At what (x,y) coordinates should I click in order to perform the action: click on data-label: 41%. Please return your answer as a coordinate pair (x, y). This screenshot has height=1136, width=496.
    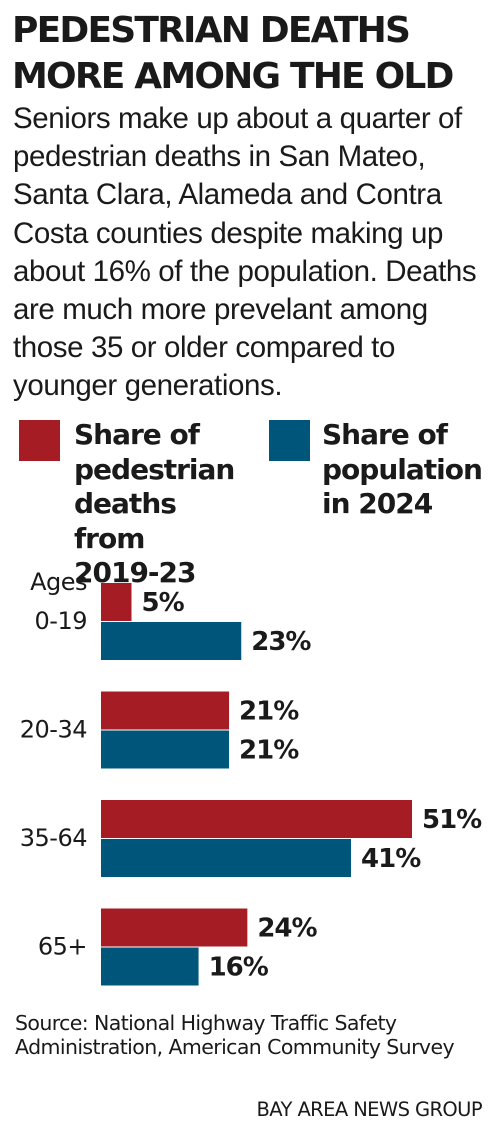
    Looking at the image, I should click on (391, 859).